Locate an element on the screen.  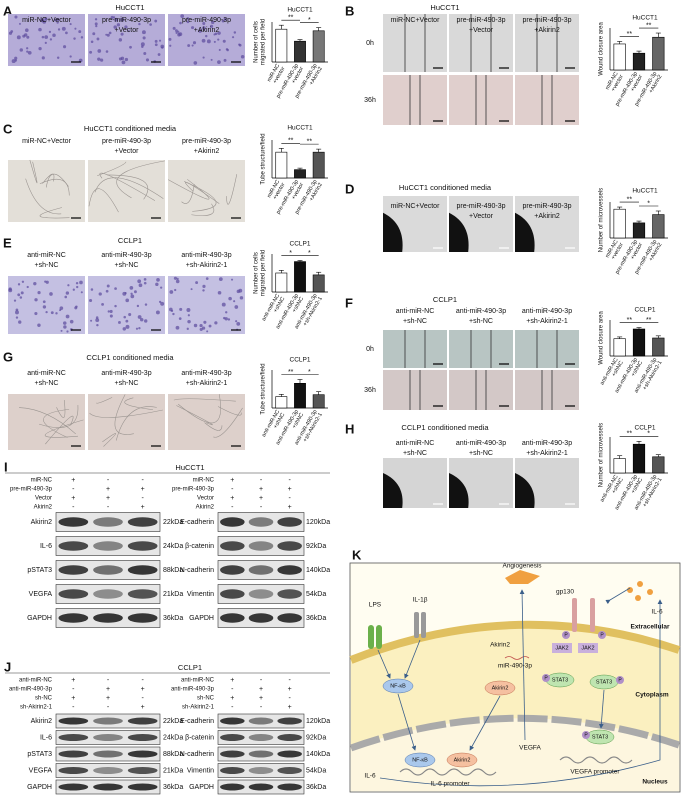
akirin2-oval is located at coordinates (500, 688).